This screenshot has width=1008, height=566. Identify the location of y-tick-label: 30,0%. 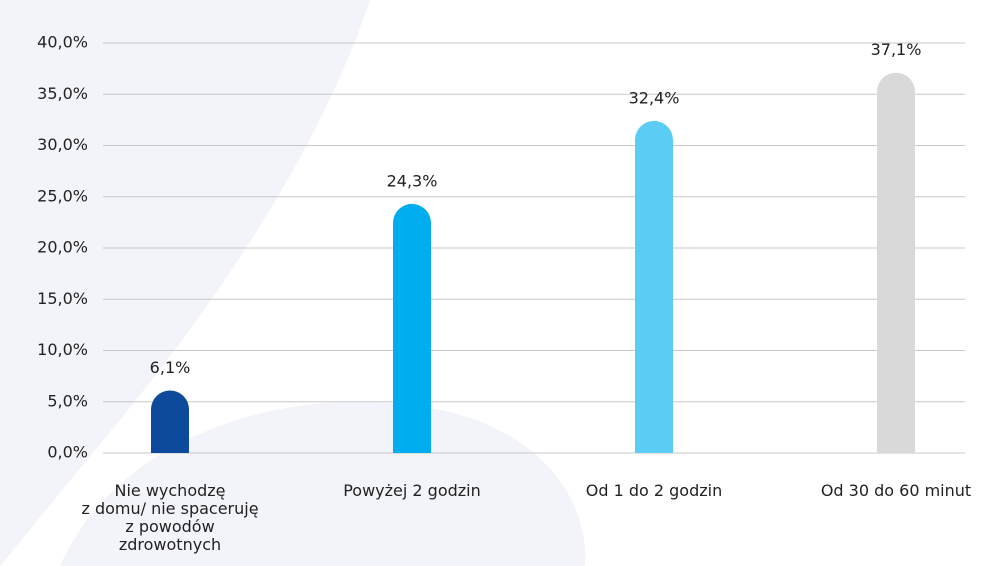
(62, 144).